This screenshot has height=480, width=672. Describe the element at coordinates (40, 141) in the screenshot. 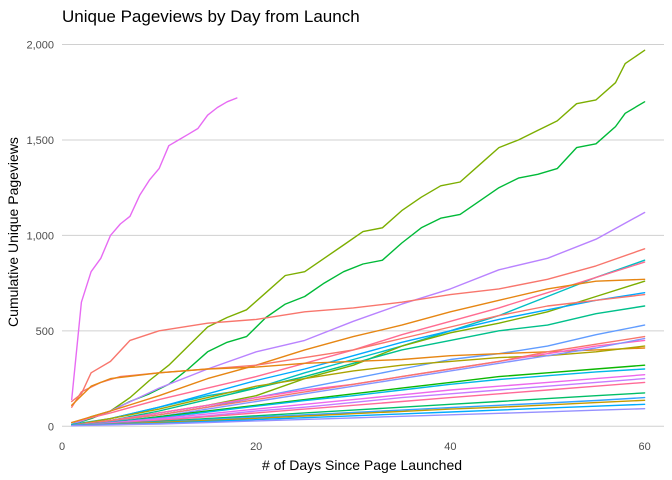

I see `y-tick-label-3: 1,500` at that location.